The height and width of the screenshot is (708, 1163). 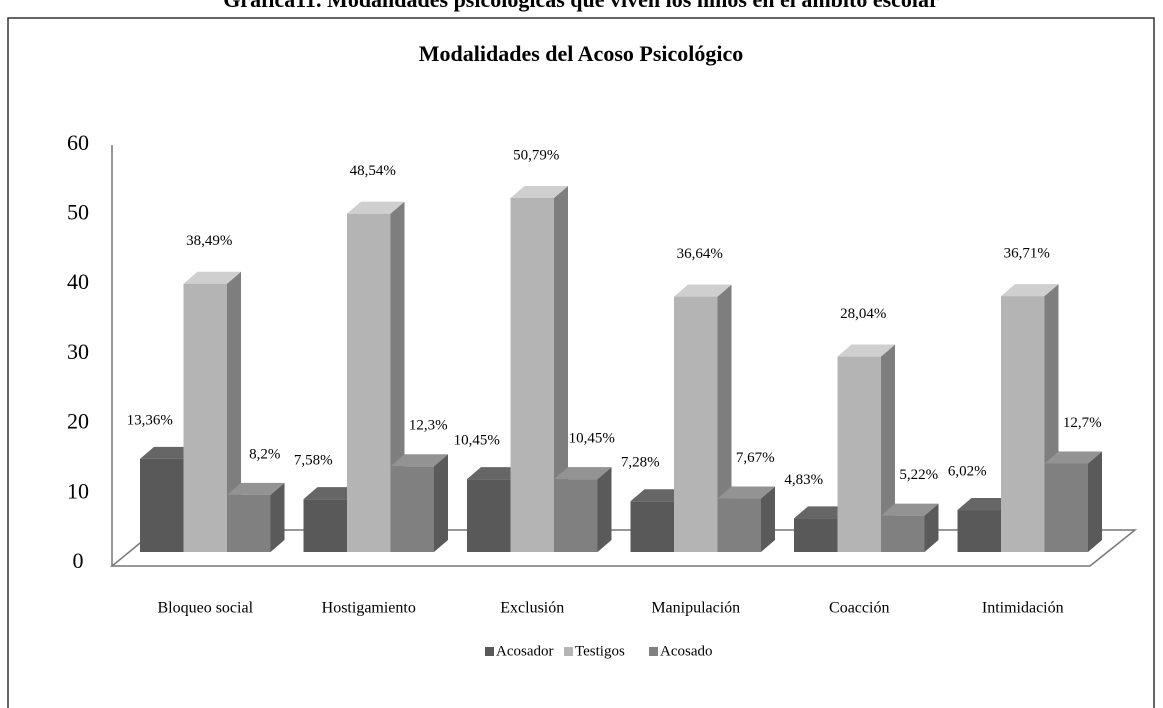 What do you see at coordinates (78, 142) in the screenshot?
I see `y-tick-label: 60` at bounding box center [78, 142].